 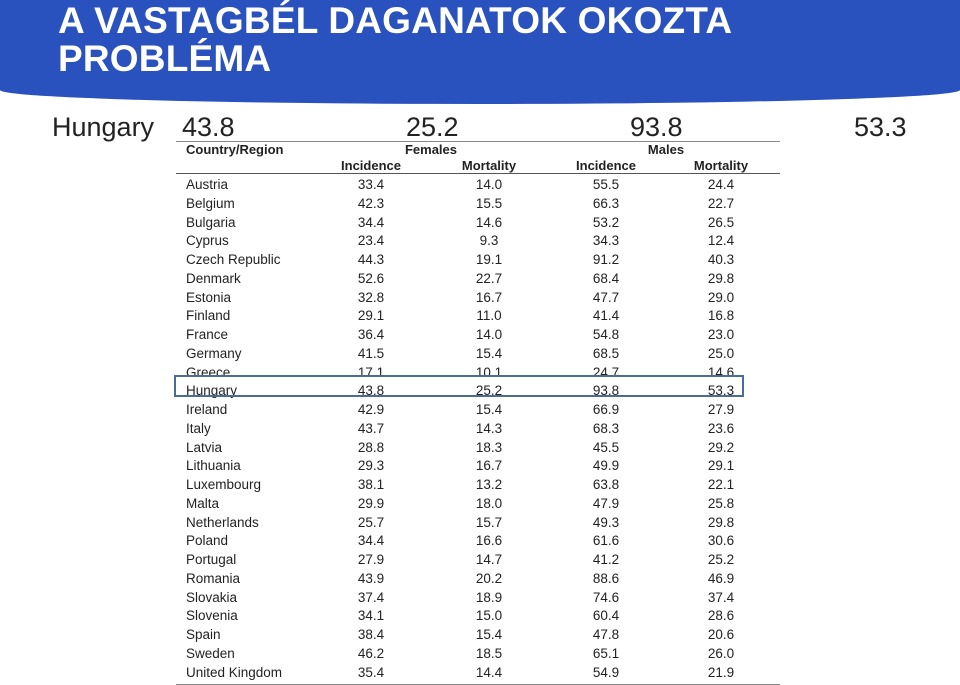 What do you see at coordinates (606, 578) in the screenshot?
I see `male-incidence-cell: 88.6` at bounding box center [606, 578].